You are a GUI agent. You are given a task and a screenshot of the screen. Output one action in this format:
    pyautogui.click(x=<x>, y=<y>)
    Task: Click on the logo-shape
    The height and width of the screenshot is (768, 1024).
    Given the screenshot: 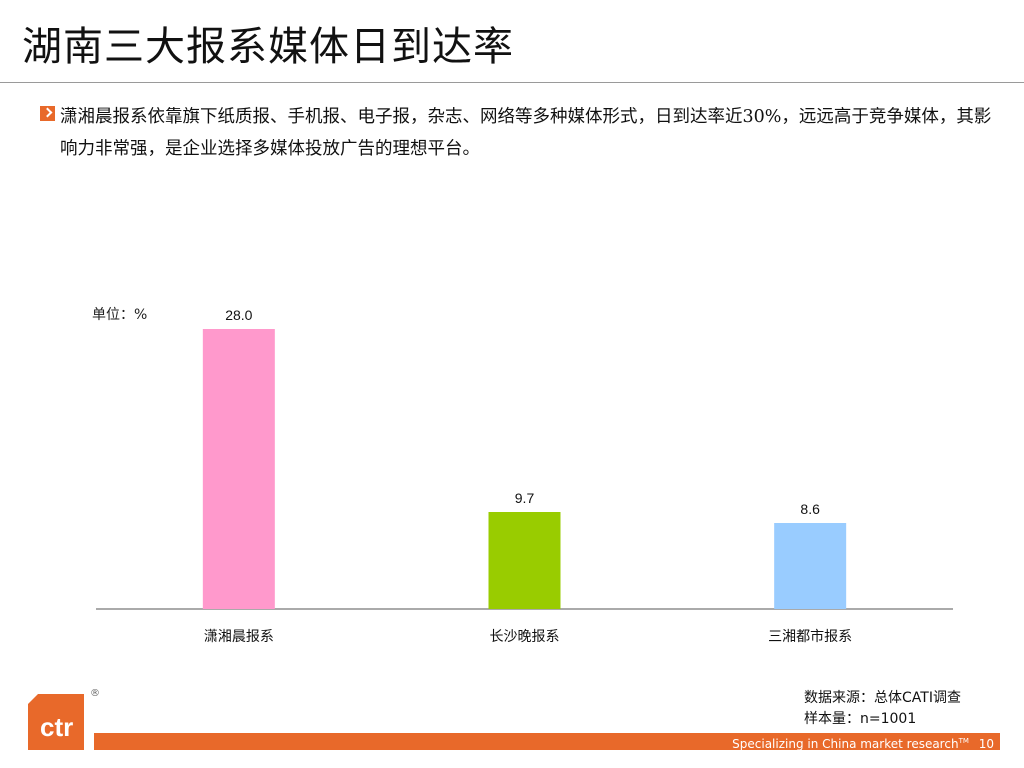 What is the action you would take?
    pyautogui.click(x=56, y=722)
    